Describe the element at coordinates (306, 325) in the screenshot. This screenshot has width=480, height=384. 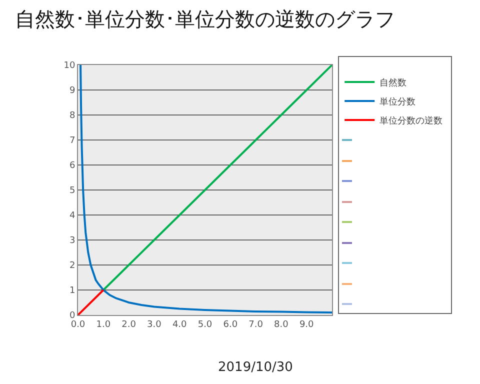
I see `x-tick-label: 9.0` at that location.